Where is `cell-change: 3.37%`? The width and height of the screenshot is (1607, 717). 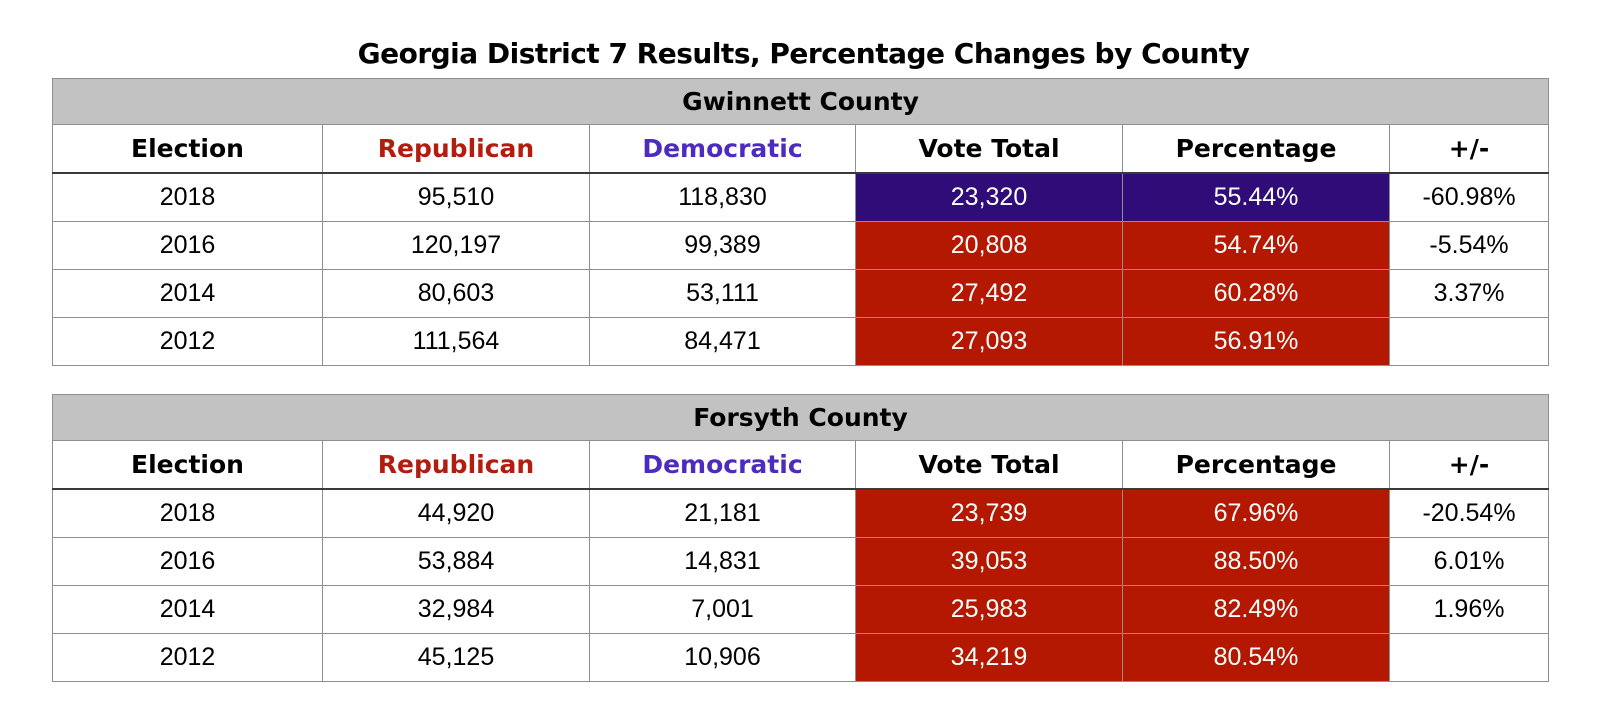 cell-change: 3.37% is located at coordinates (1469, 293).